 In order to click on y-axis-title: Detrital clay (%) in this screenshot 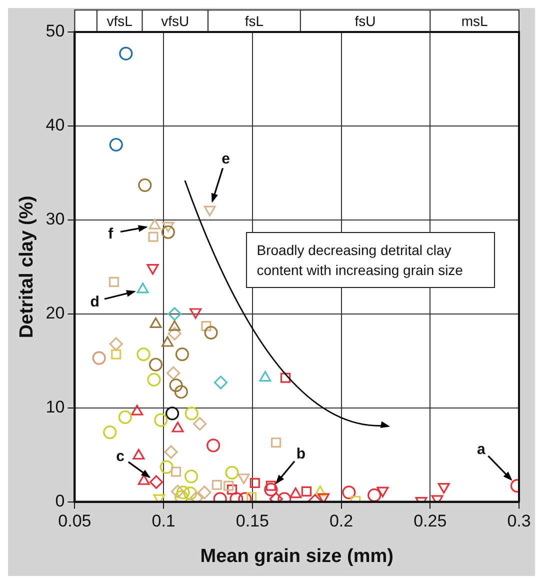, I will do `click(27, 267)`.